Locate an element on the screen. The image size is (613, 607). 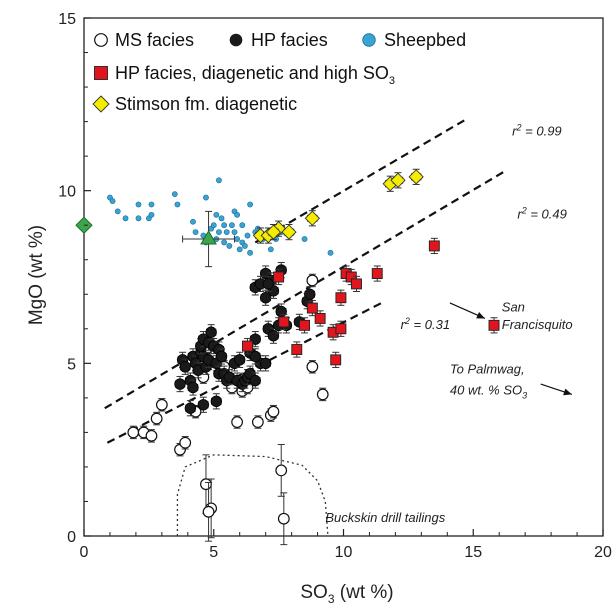
trendline is located at coordinates (361, 180).